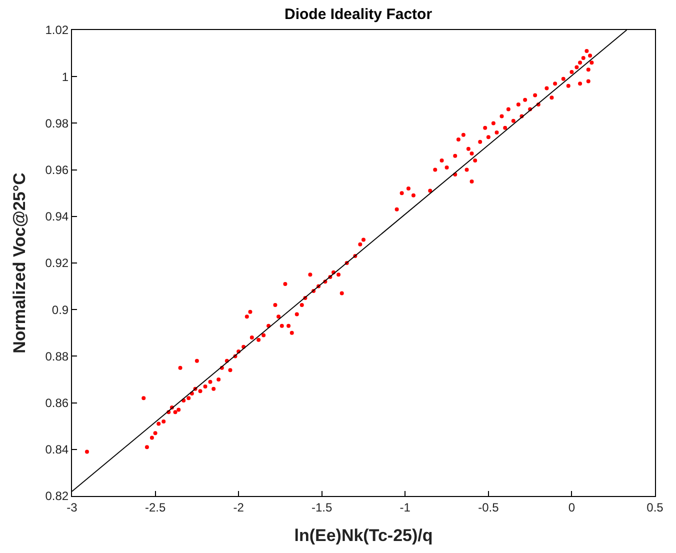  I want to click on x-tick-label: -0.5, so click(489, 507).